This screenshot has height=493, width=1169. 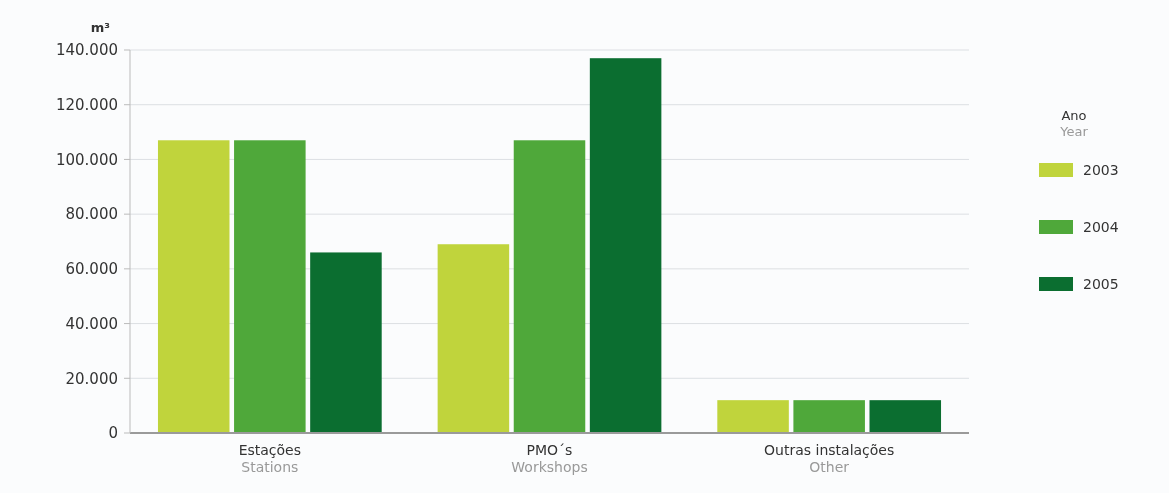 I want to click on legend-label: 2004, so click(x=1101, y=226).